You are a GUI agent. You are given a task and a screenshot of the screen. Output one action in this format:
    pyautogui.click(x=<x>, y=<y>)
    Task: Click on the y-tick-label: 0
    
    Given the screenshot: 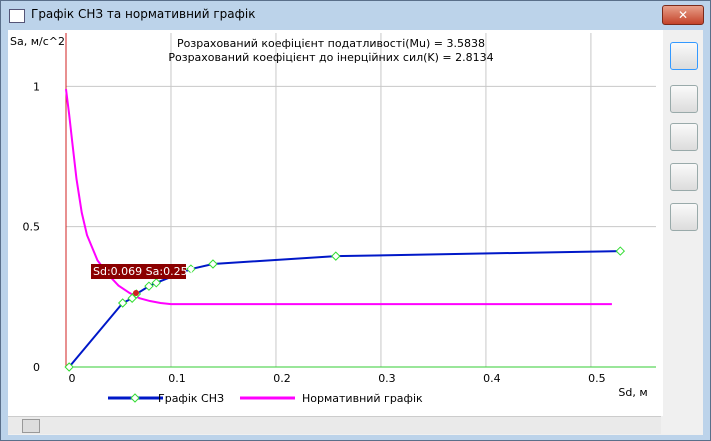 What is the action you would take?
    pyautogui.click(x=36, y=367)
    